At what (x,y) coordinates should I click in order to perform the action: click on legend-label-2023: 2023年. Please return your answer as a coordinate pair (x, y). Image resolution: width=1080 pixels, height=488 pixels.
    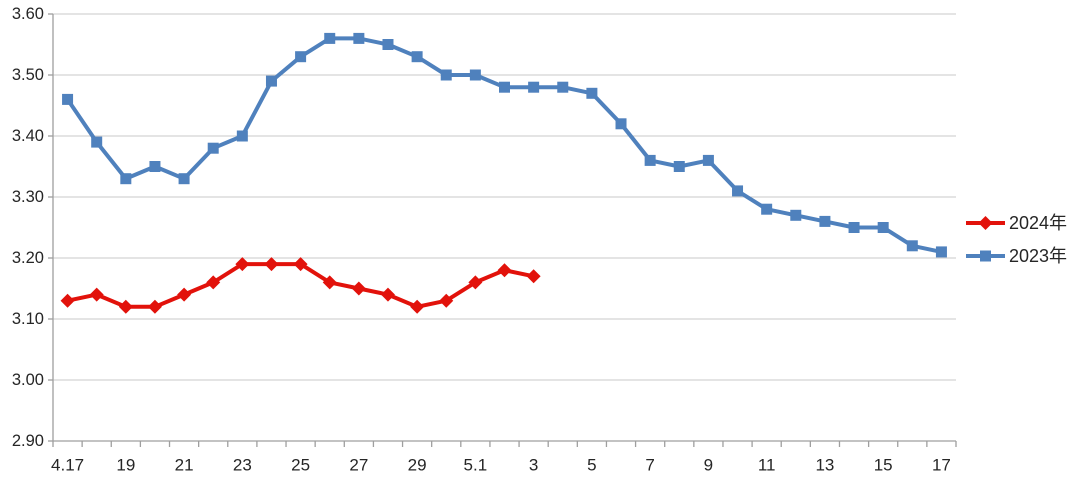
    Looking at the image, I should click on (1038, 256).